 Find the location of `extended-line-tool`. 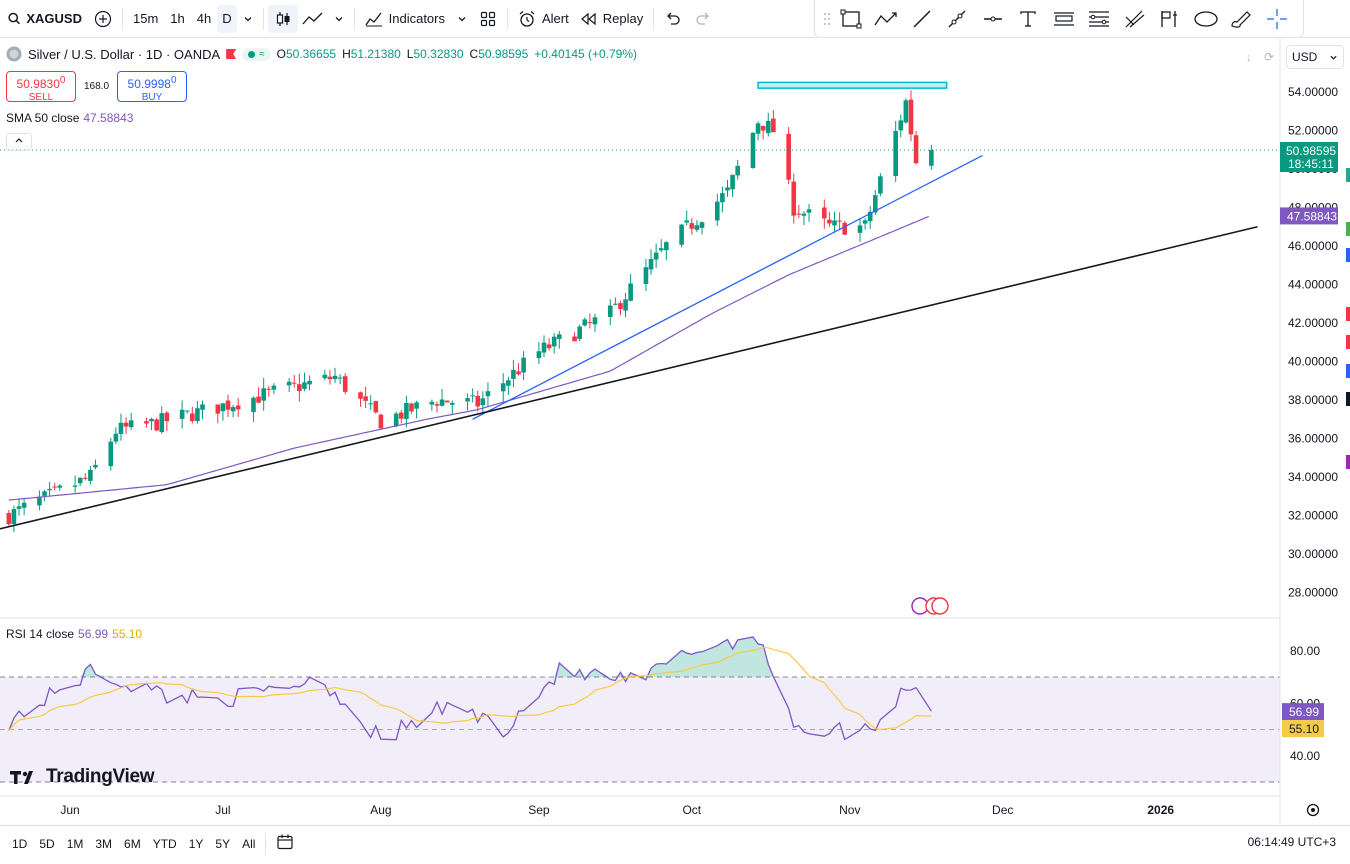

extended-line-tool is located at coordinates (958, 19).